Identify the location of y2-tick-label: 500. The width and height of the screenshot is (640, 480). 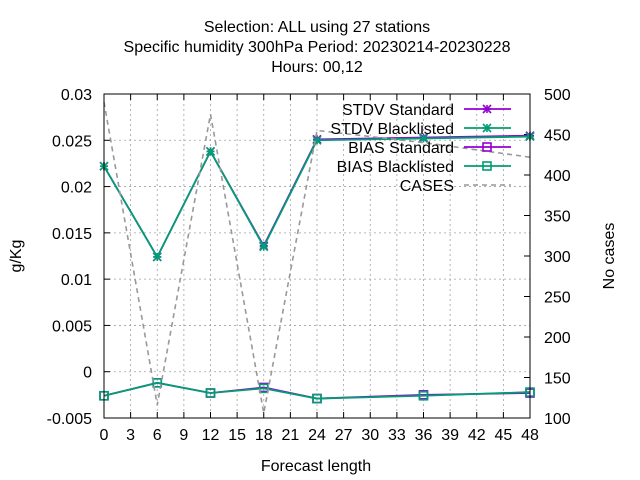
(557, 95).